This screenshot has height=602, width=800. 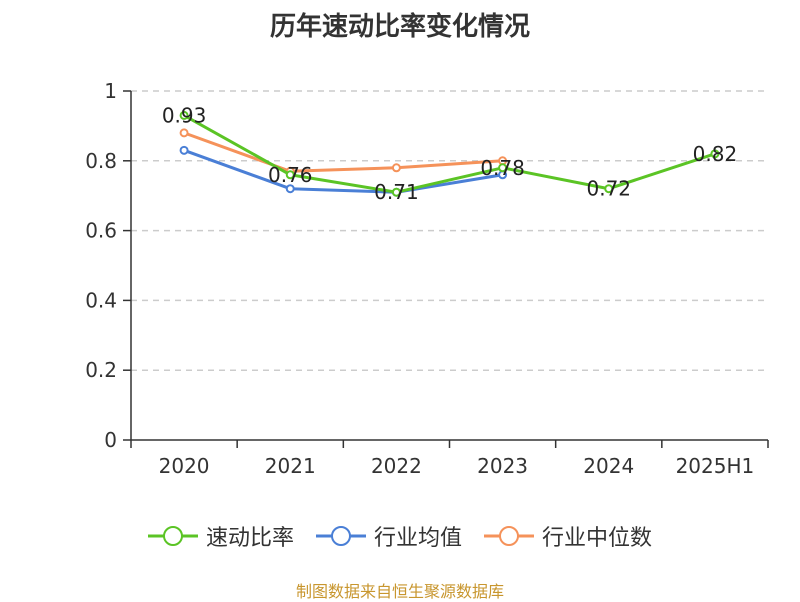 What do you see at coordinates (399, 27) in the screenshot?
I see `chart-title: 历年速动比率变化情况` at bounding box center [399, 27].